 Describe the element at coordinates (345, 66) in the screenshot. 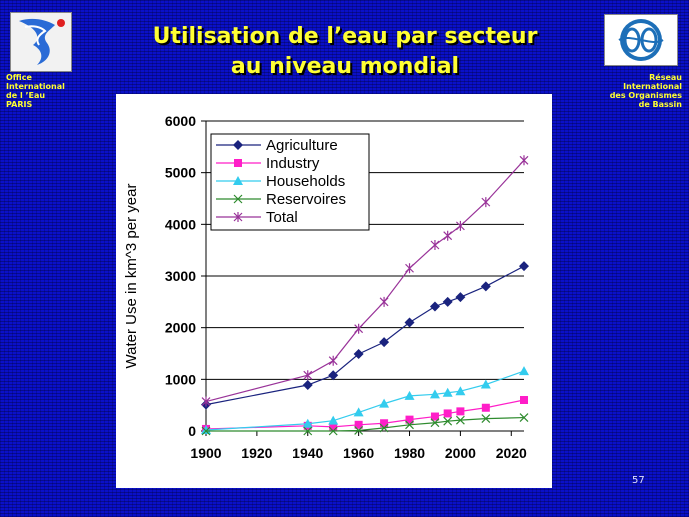

I see `slide-title-line2: au niveau mondial` at that location.